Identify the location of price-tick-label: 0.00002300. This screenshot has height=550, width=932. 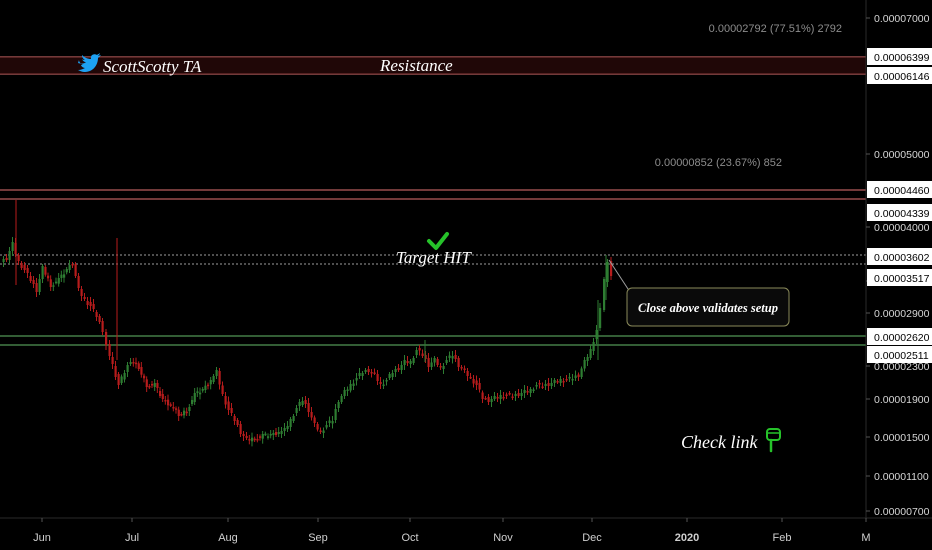
(902, 367).